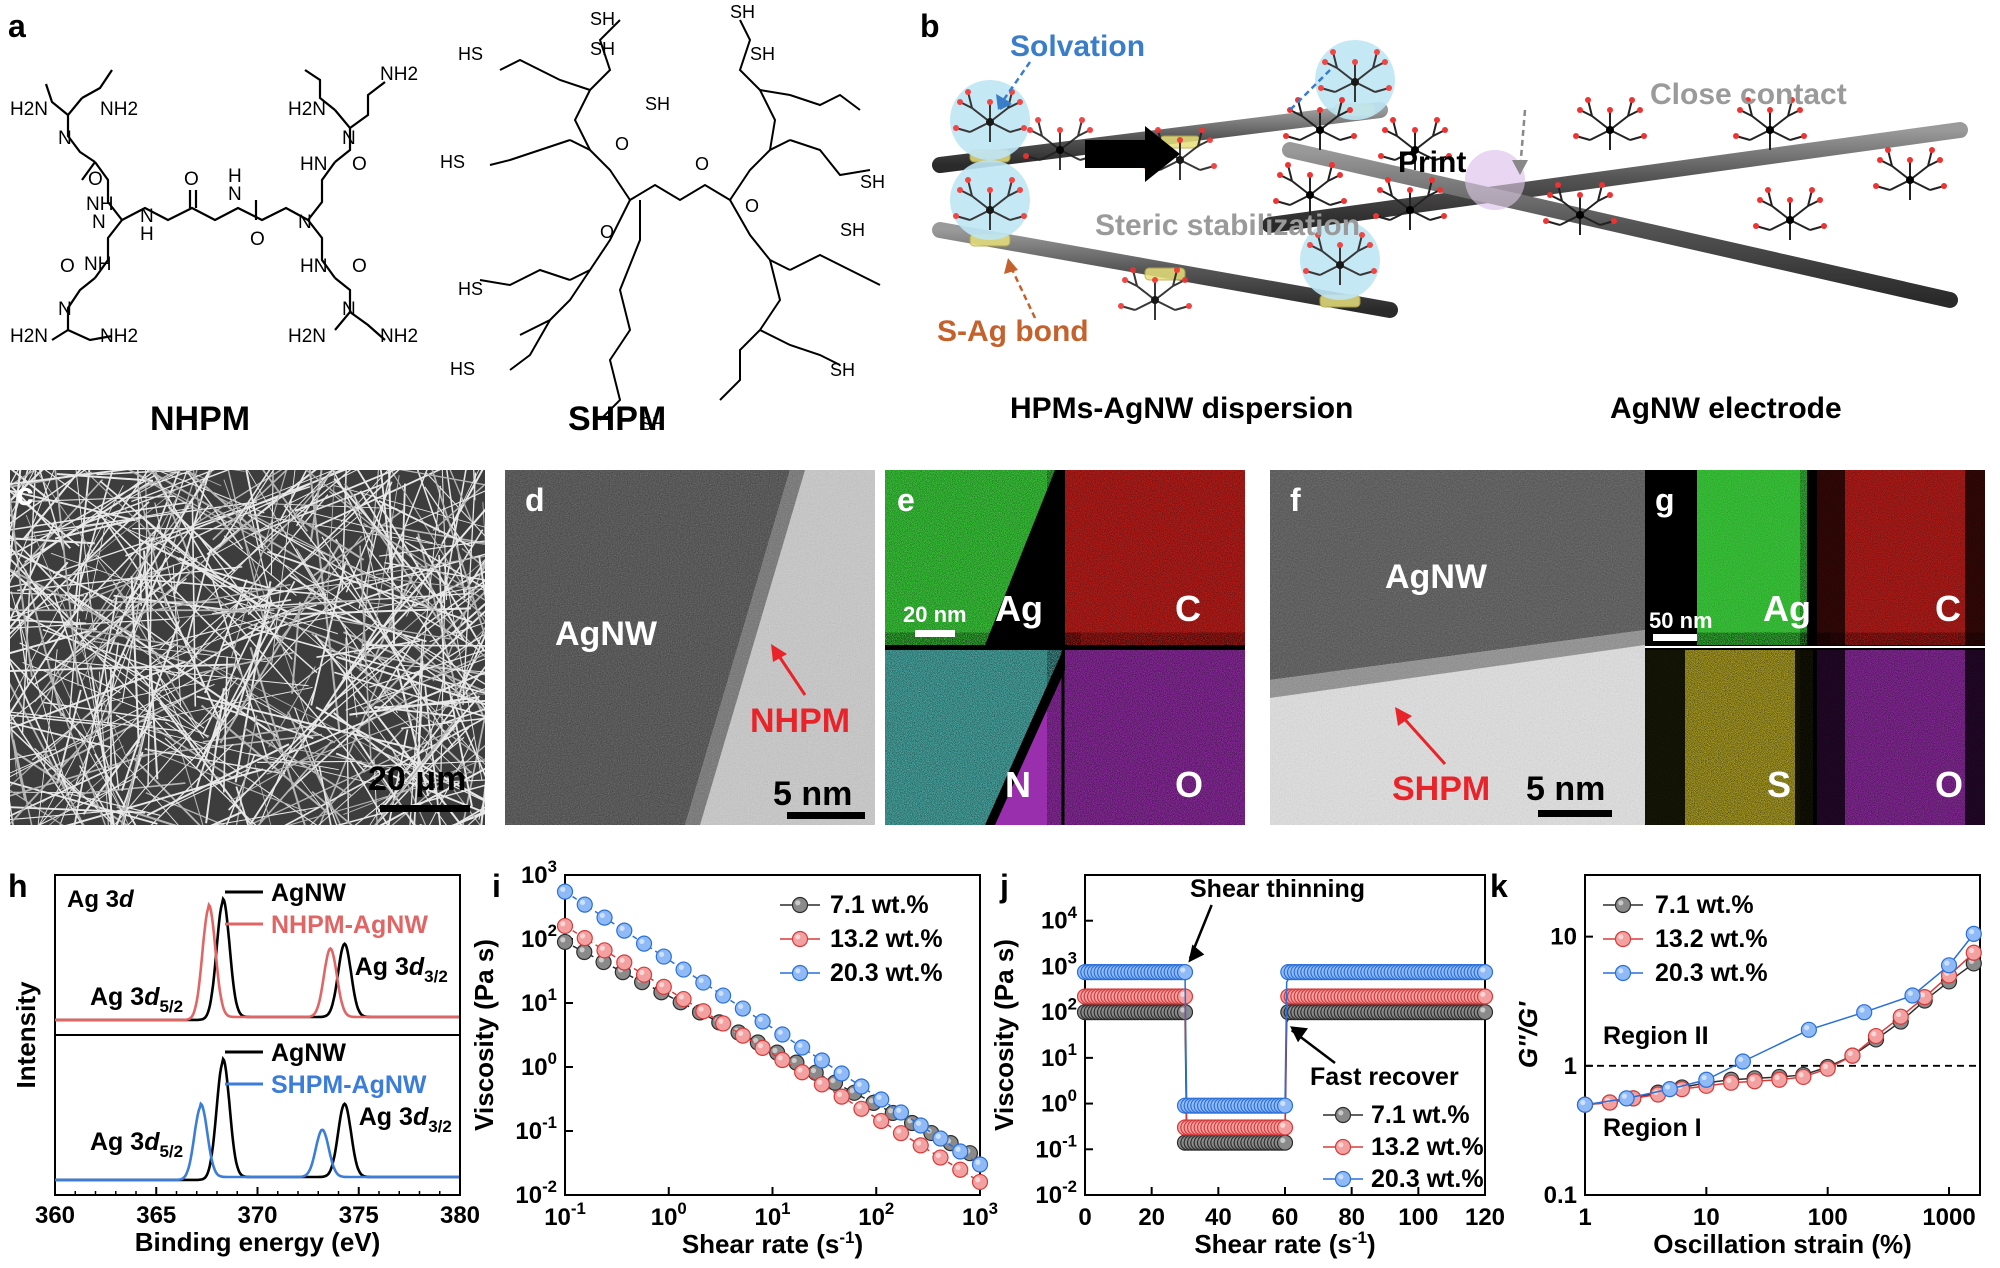  What do you see at coordinates (772, 1215) in the screenshot?
I see `x-tick-label: 101` at bounding box center [772, 1215].